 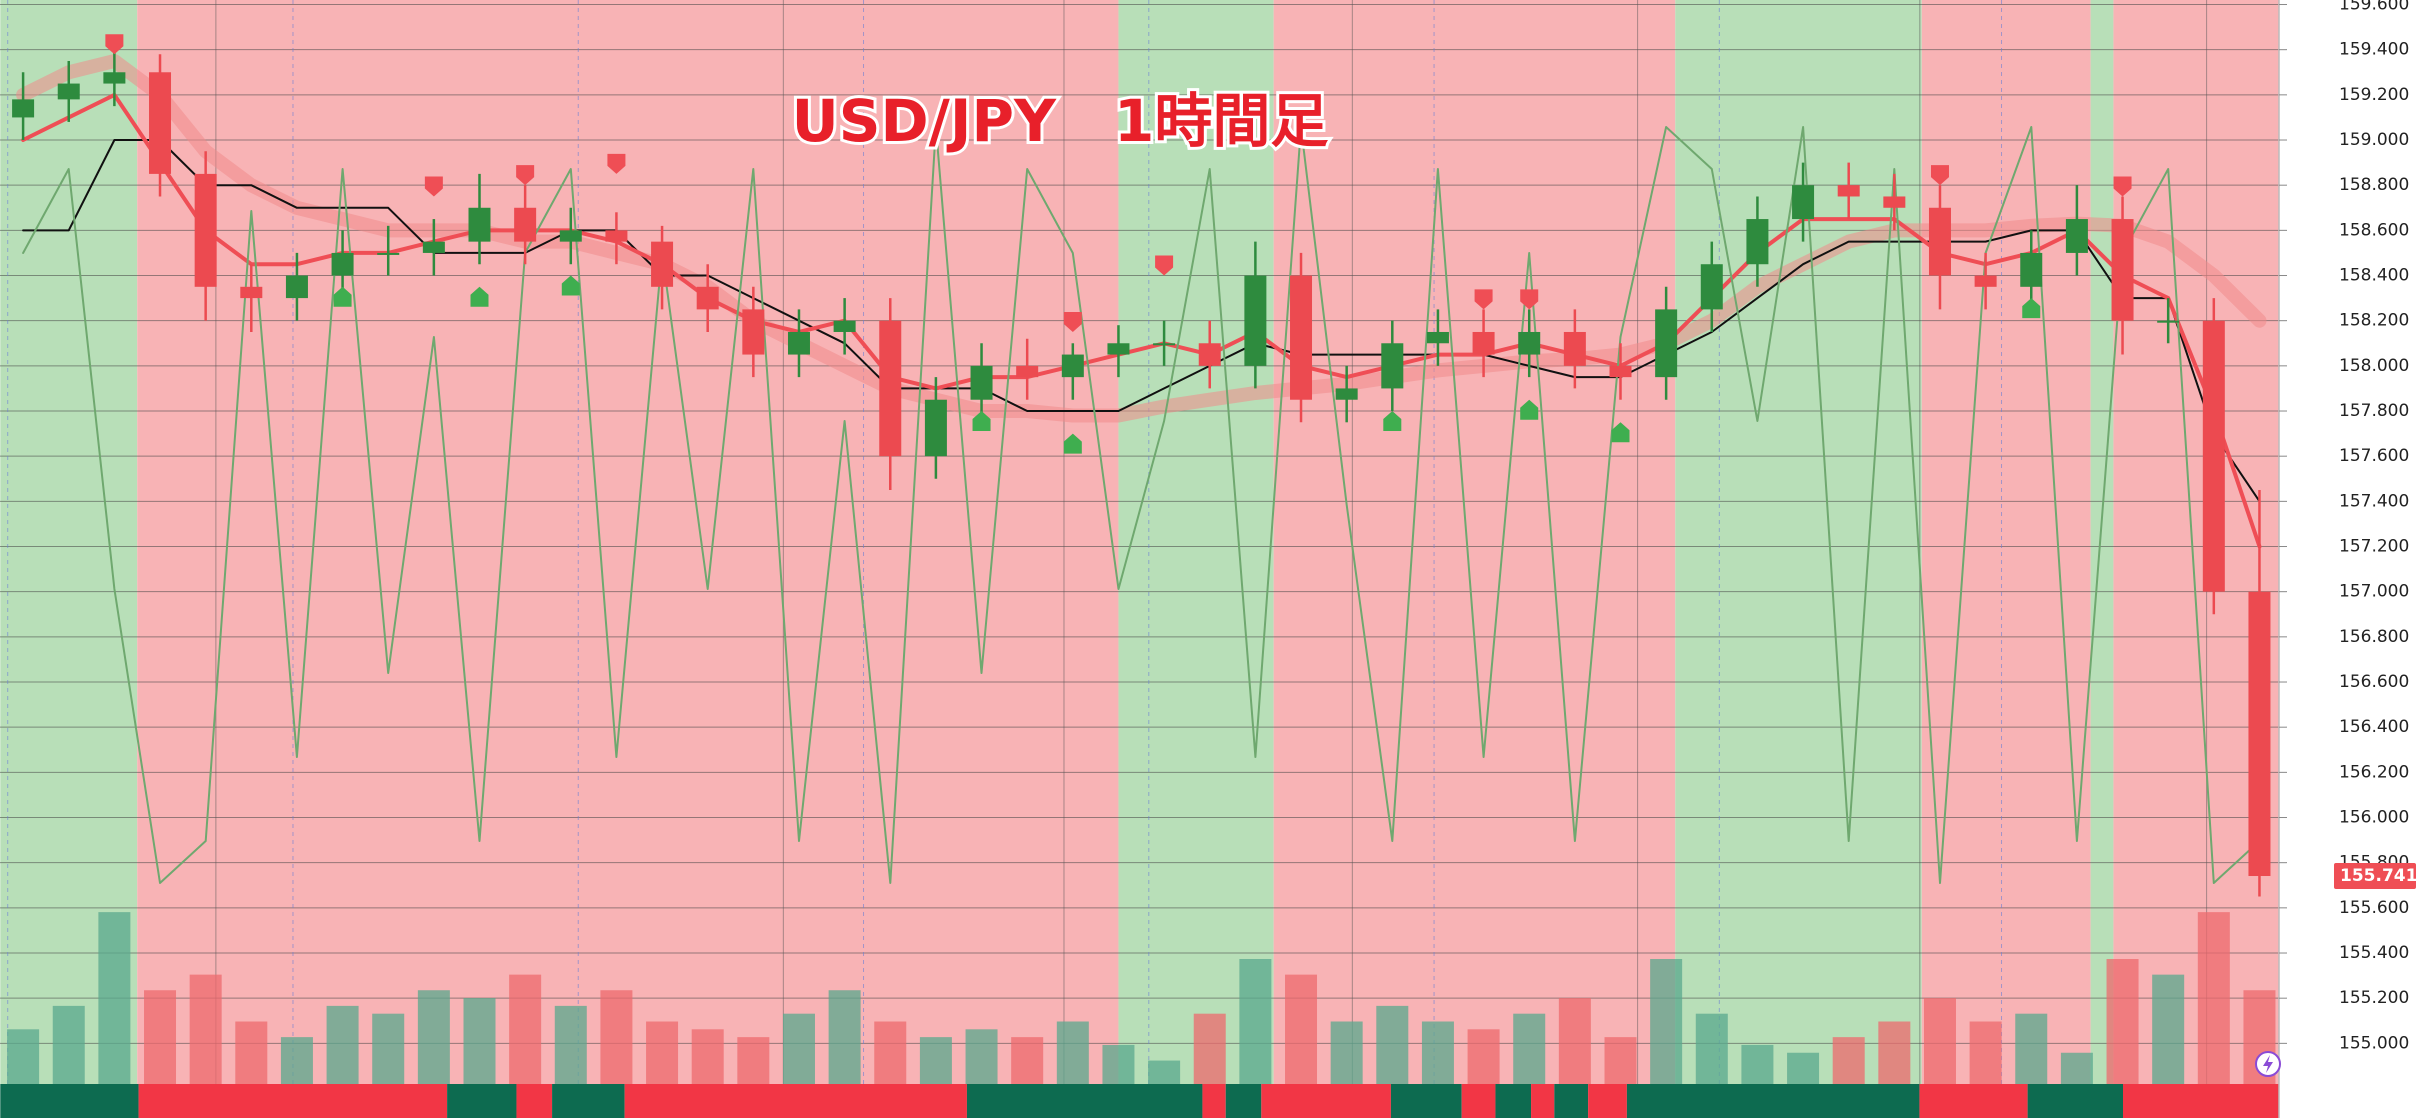 What do you see at coordinates (2374, 818) in the screenshot?
I see `y-tick-label: 156.000` at bounding box center [2374, 818].